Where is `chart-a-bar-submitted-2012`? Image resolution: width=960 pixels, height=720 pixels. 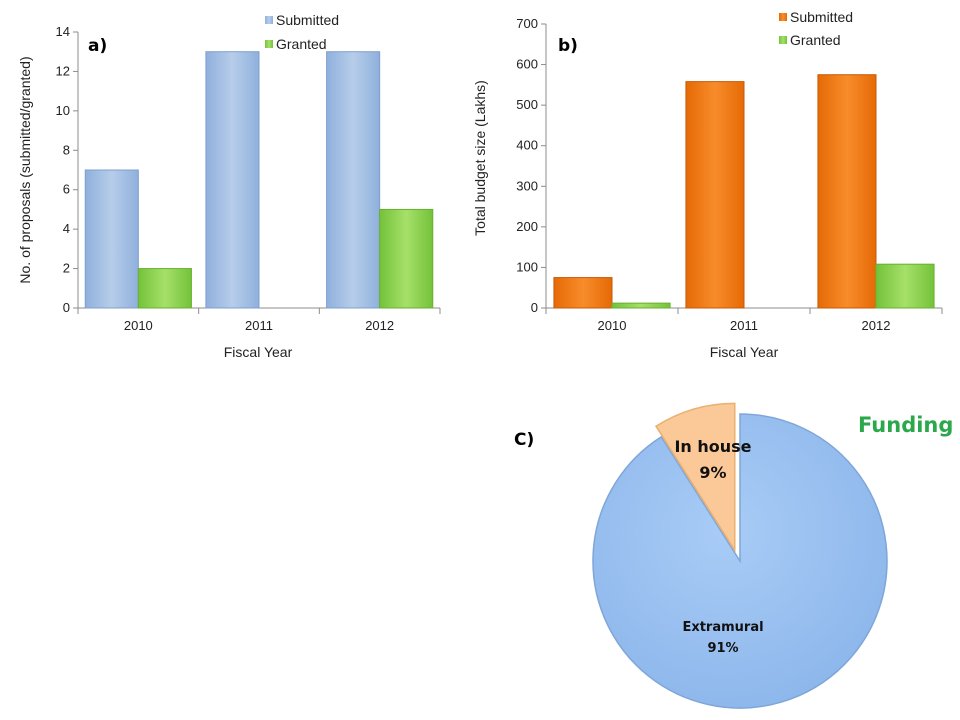
chart-a-bar-submitted-2012 is located at coordinates (353, 180).